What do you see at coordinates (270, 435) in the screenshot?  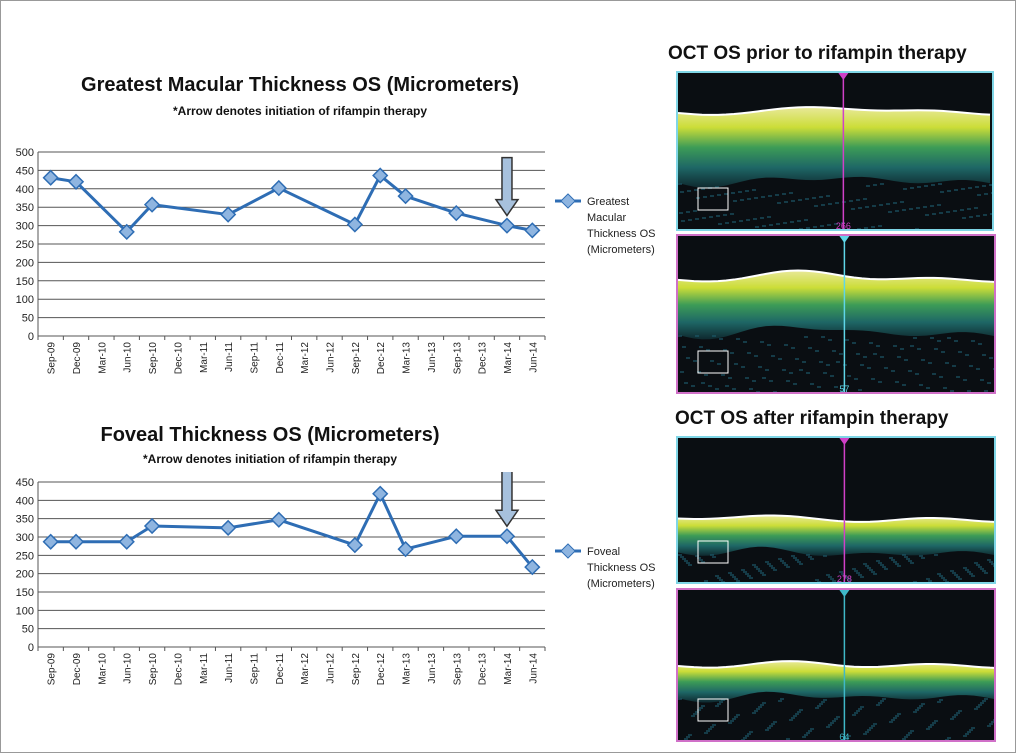 I see `chart2-title: Foveal Thickness OS (Micrometers)` at bounding box center [270, 435].